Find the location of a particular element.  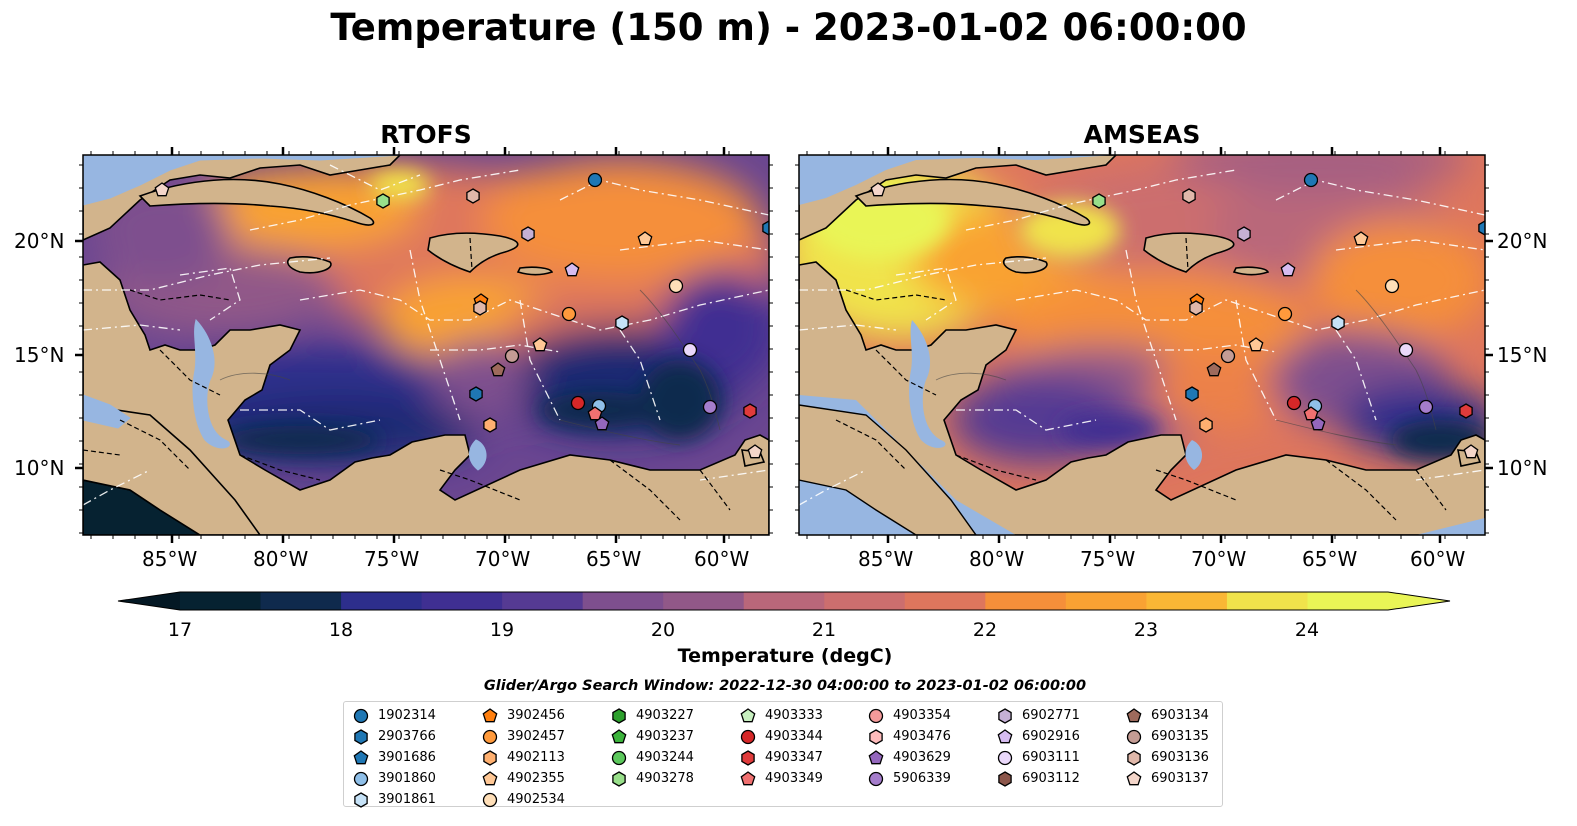

legend-label: 4902355 is located at coordinates (536, 778).